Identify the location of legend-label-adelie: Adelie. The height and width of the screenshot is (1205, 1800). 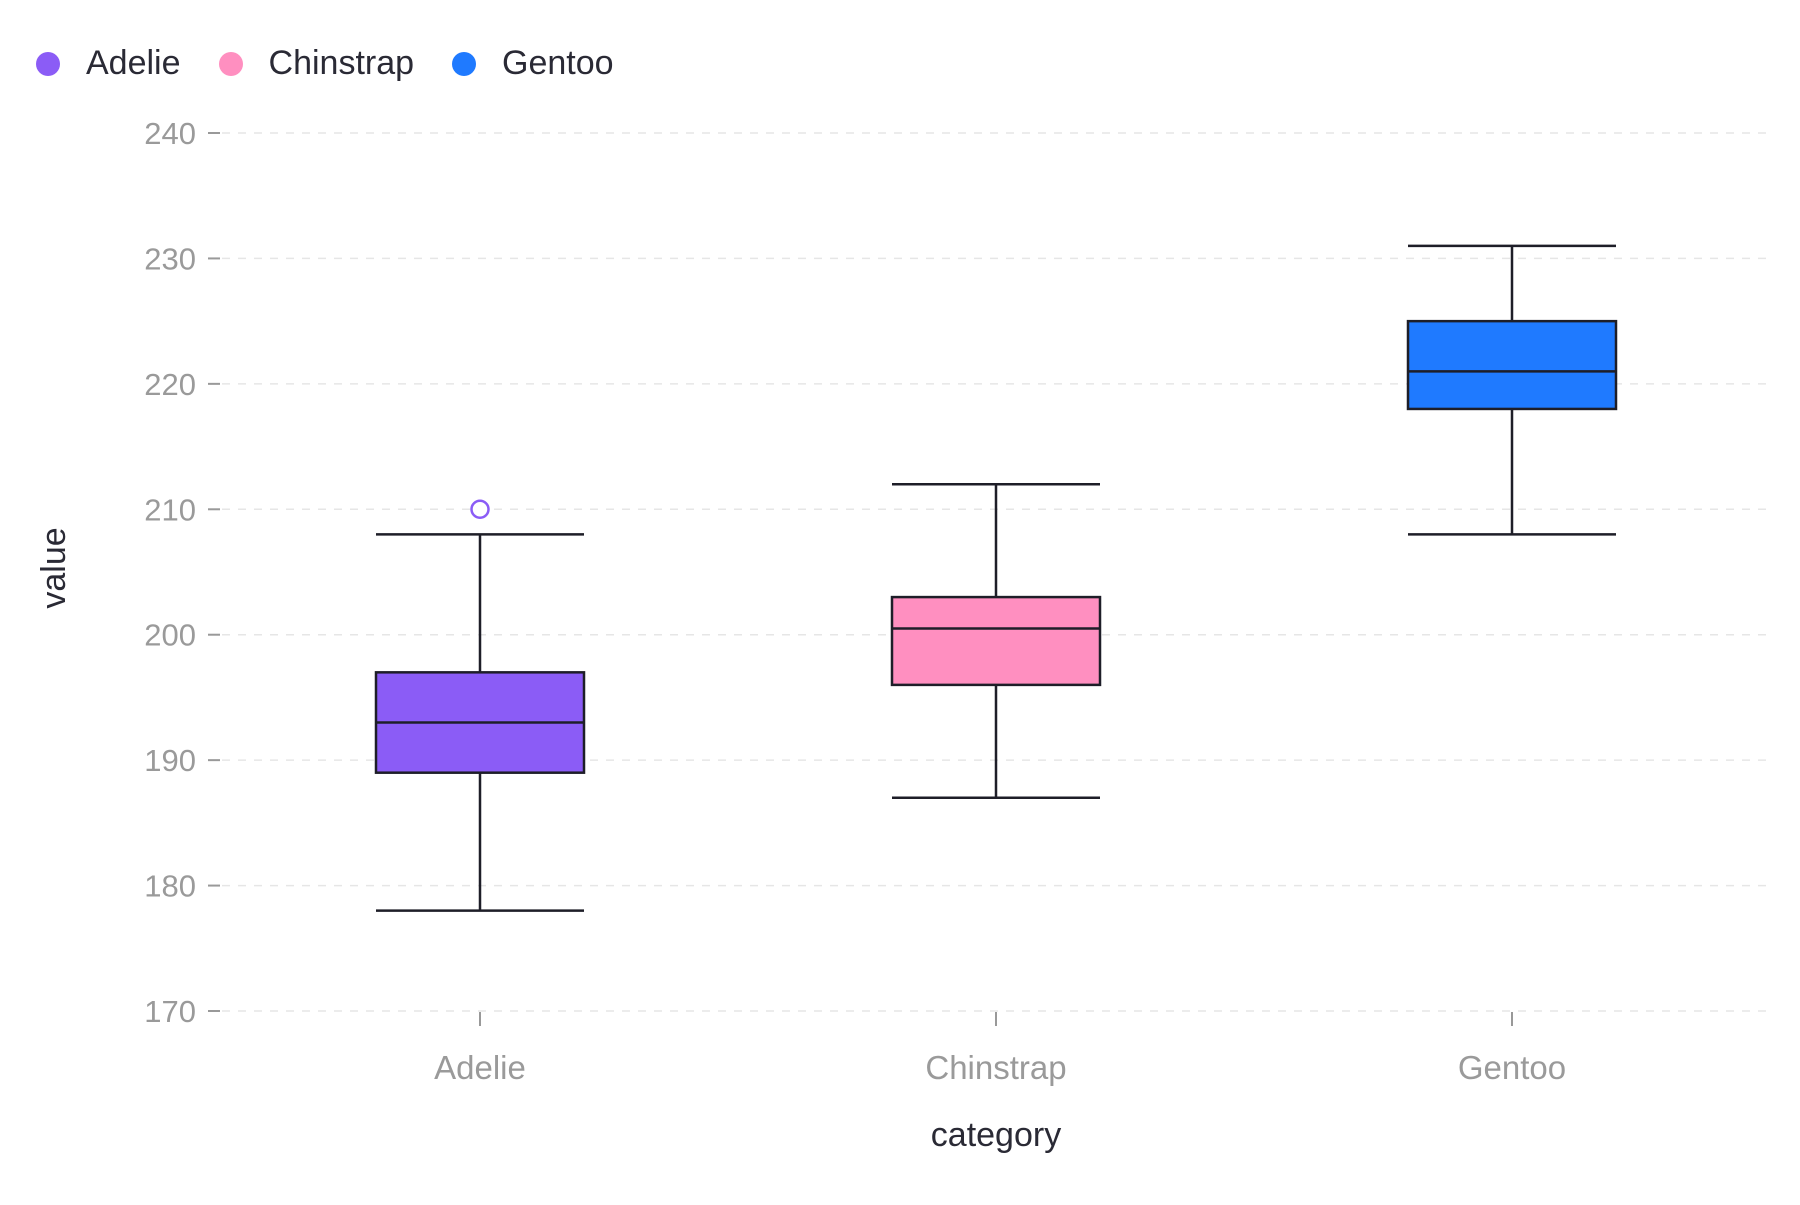
(133, 63).